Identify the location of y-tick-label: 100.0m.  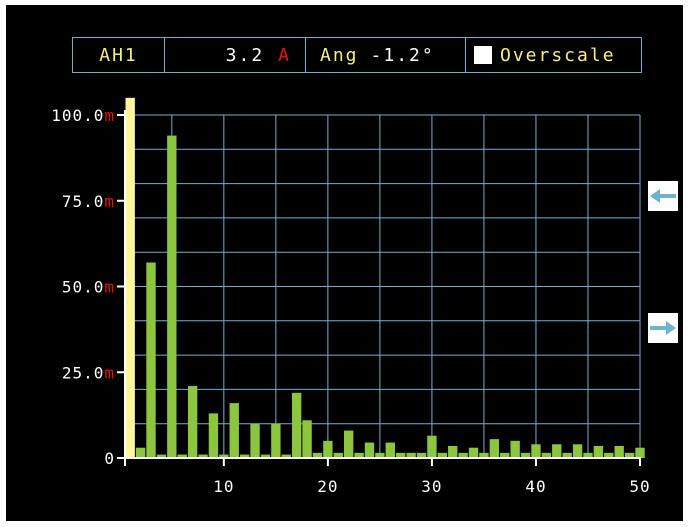
(83, 115).